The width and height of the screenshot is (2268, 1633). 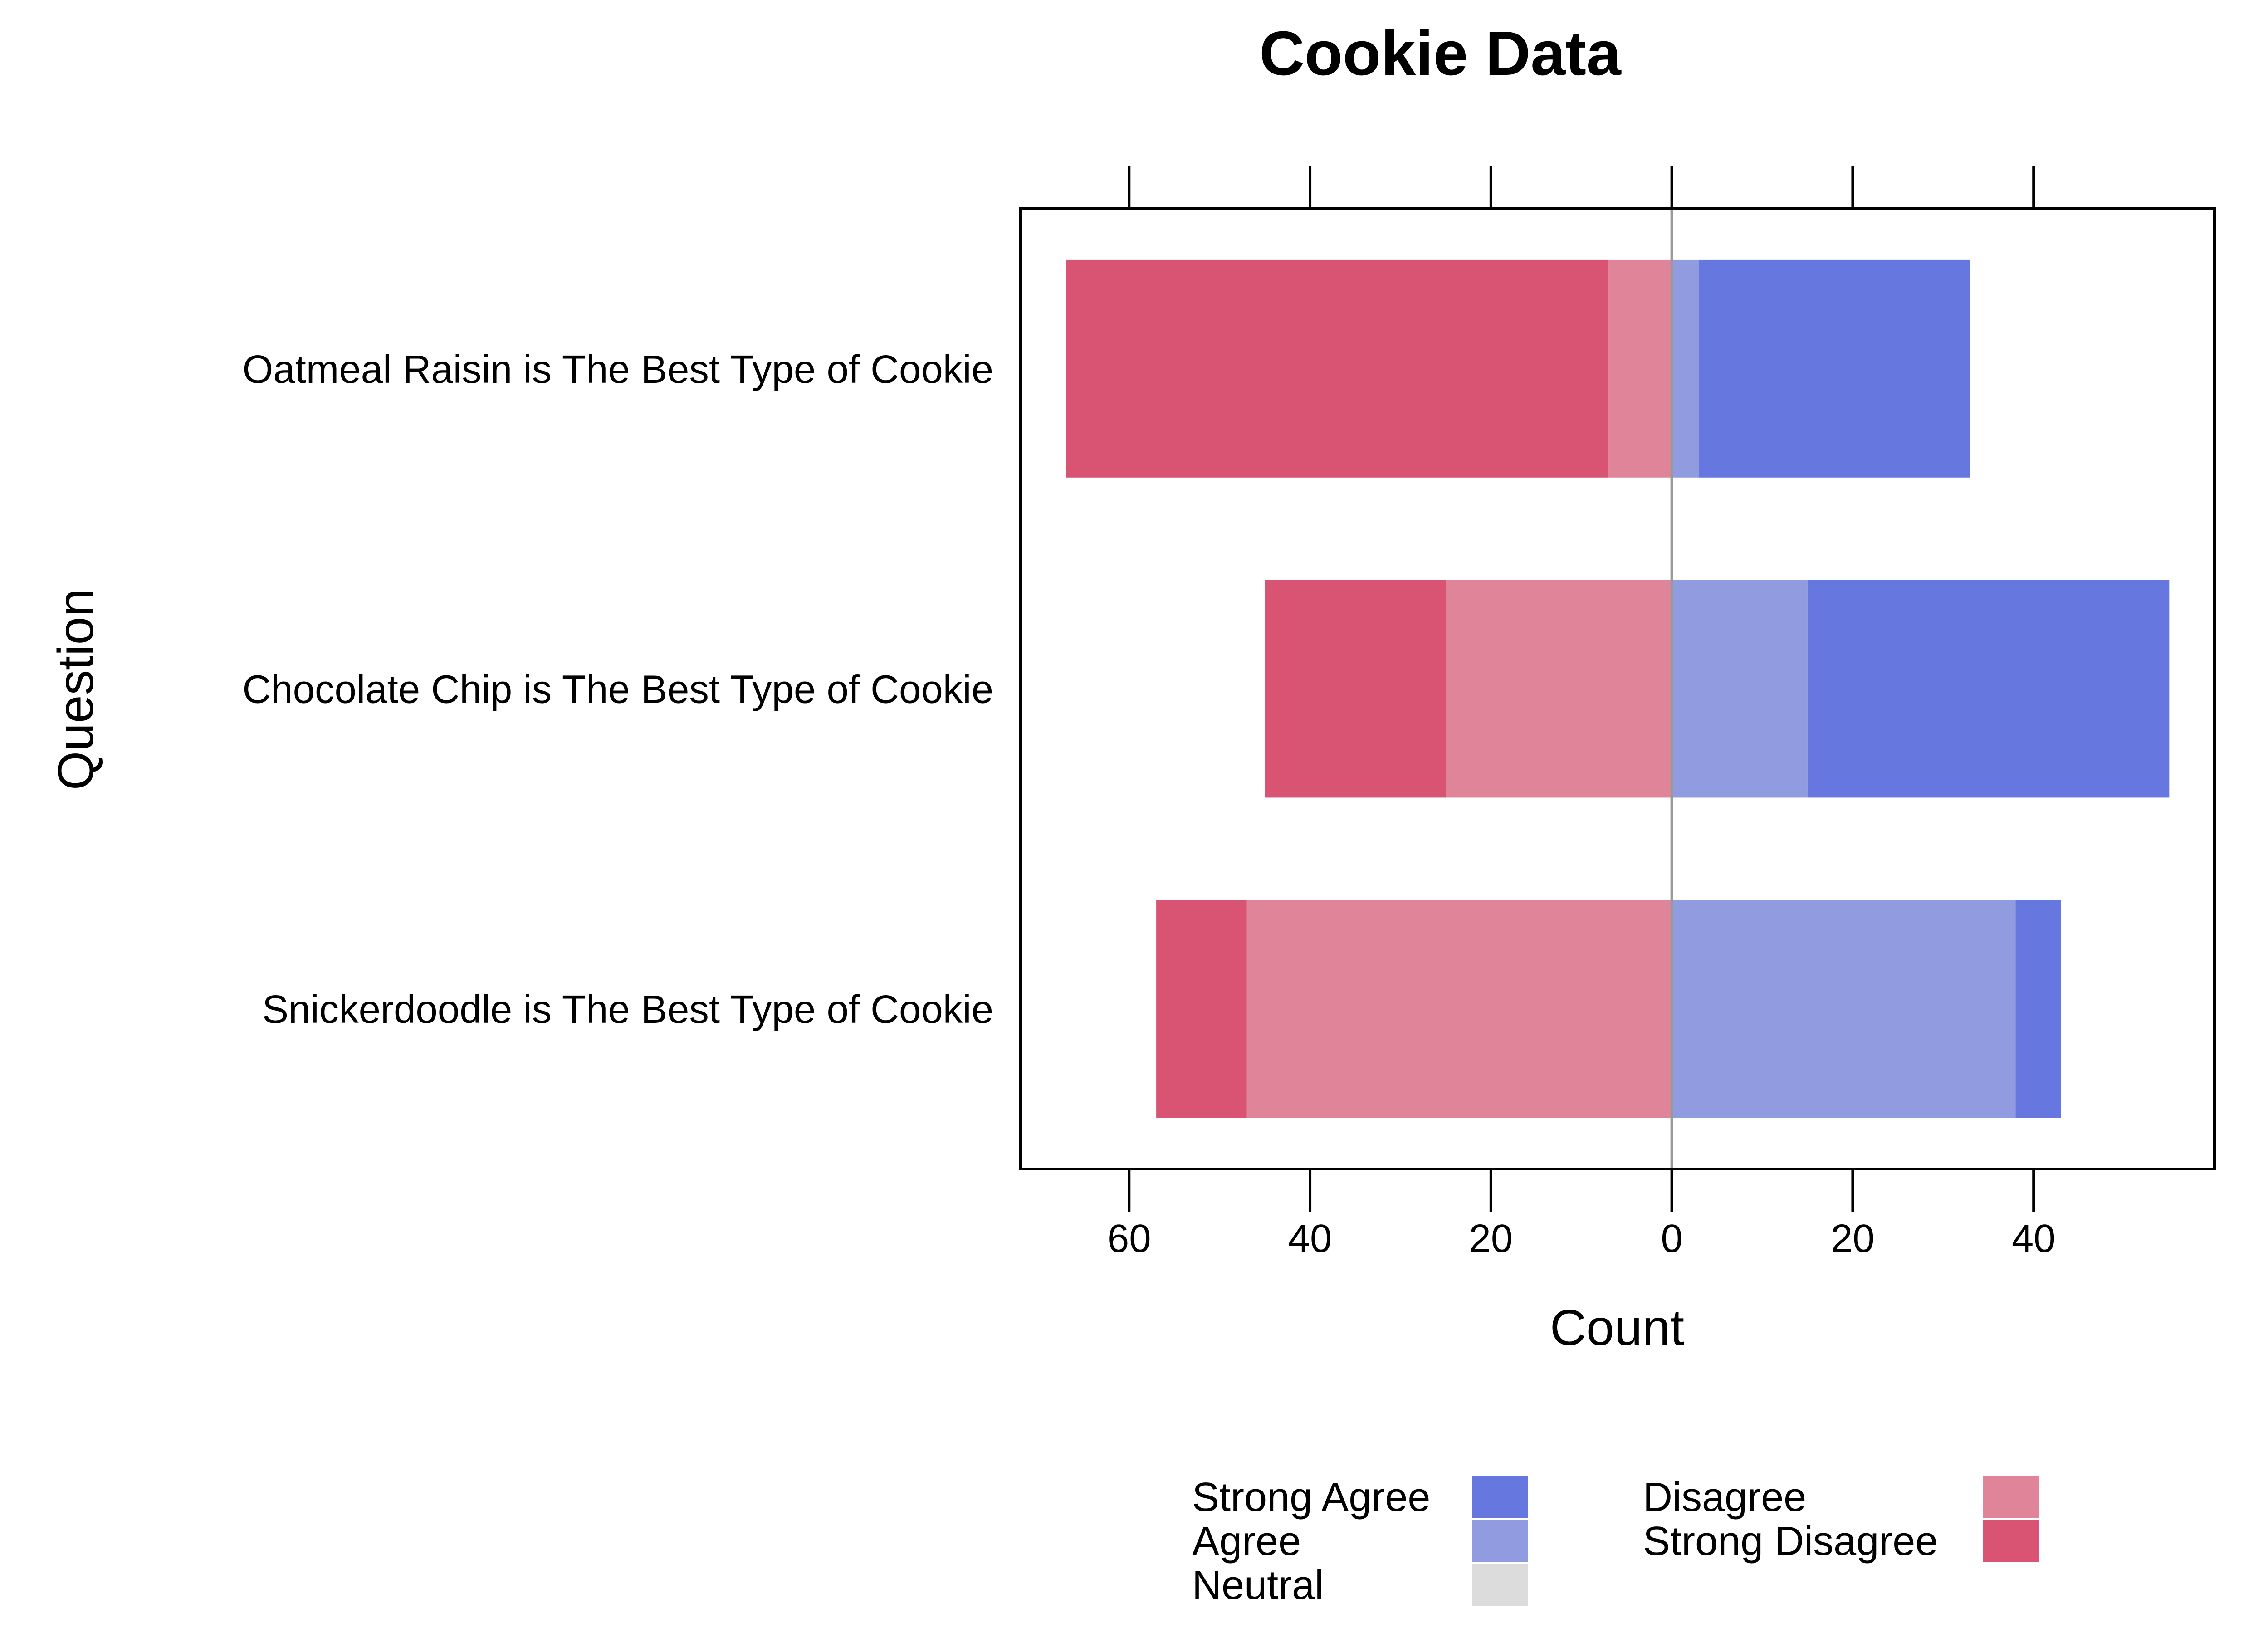 I want to click on category-label-3: Snickerdoodle is The Best Type of Cookie, so click(x=627, y=1010).